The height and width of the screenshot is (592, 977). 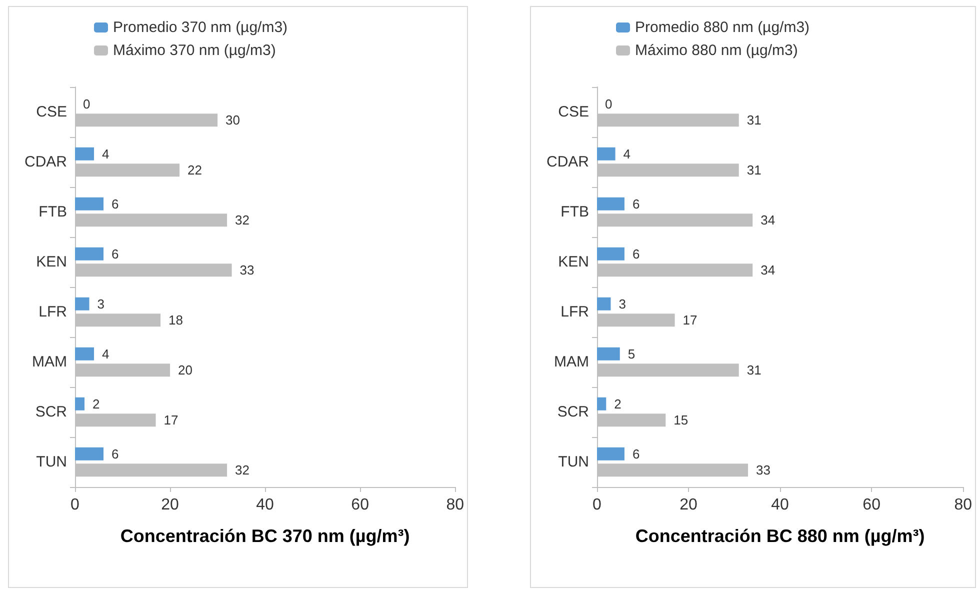 I want to click on data-label: 15, so click(x=681, y=420).